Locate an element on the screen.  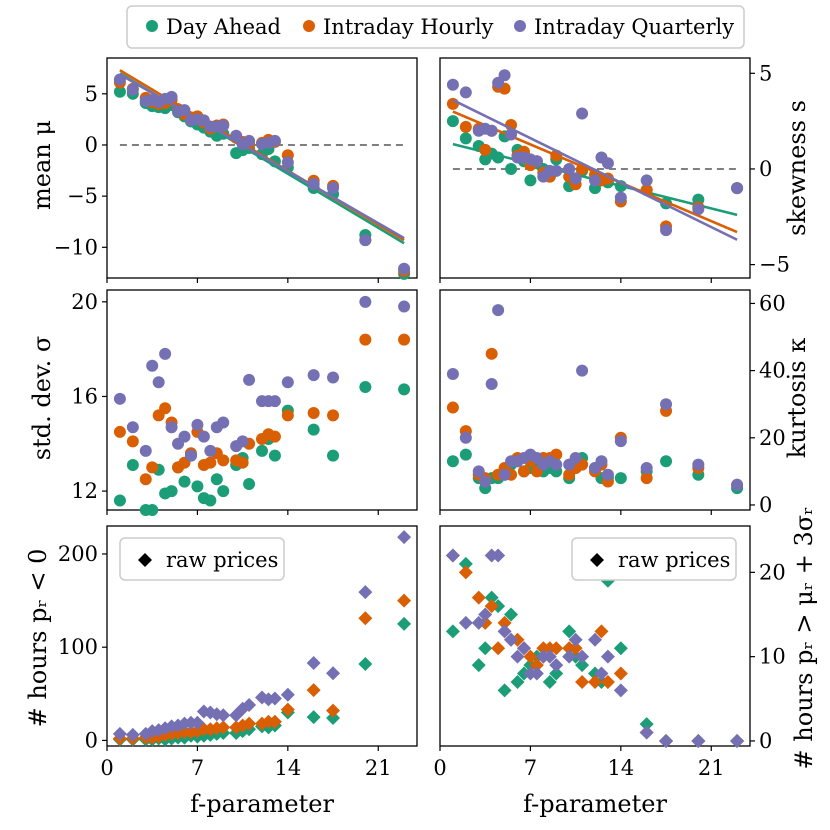
inset-legend-right-marker is located at coordinates (597, 560).